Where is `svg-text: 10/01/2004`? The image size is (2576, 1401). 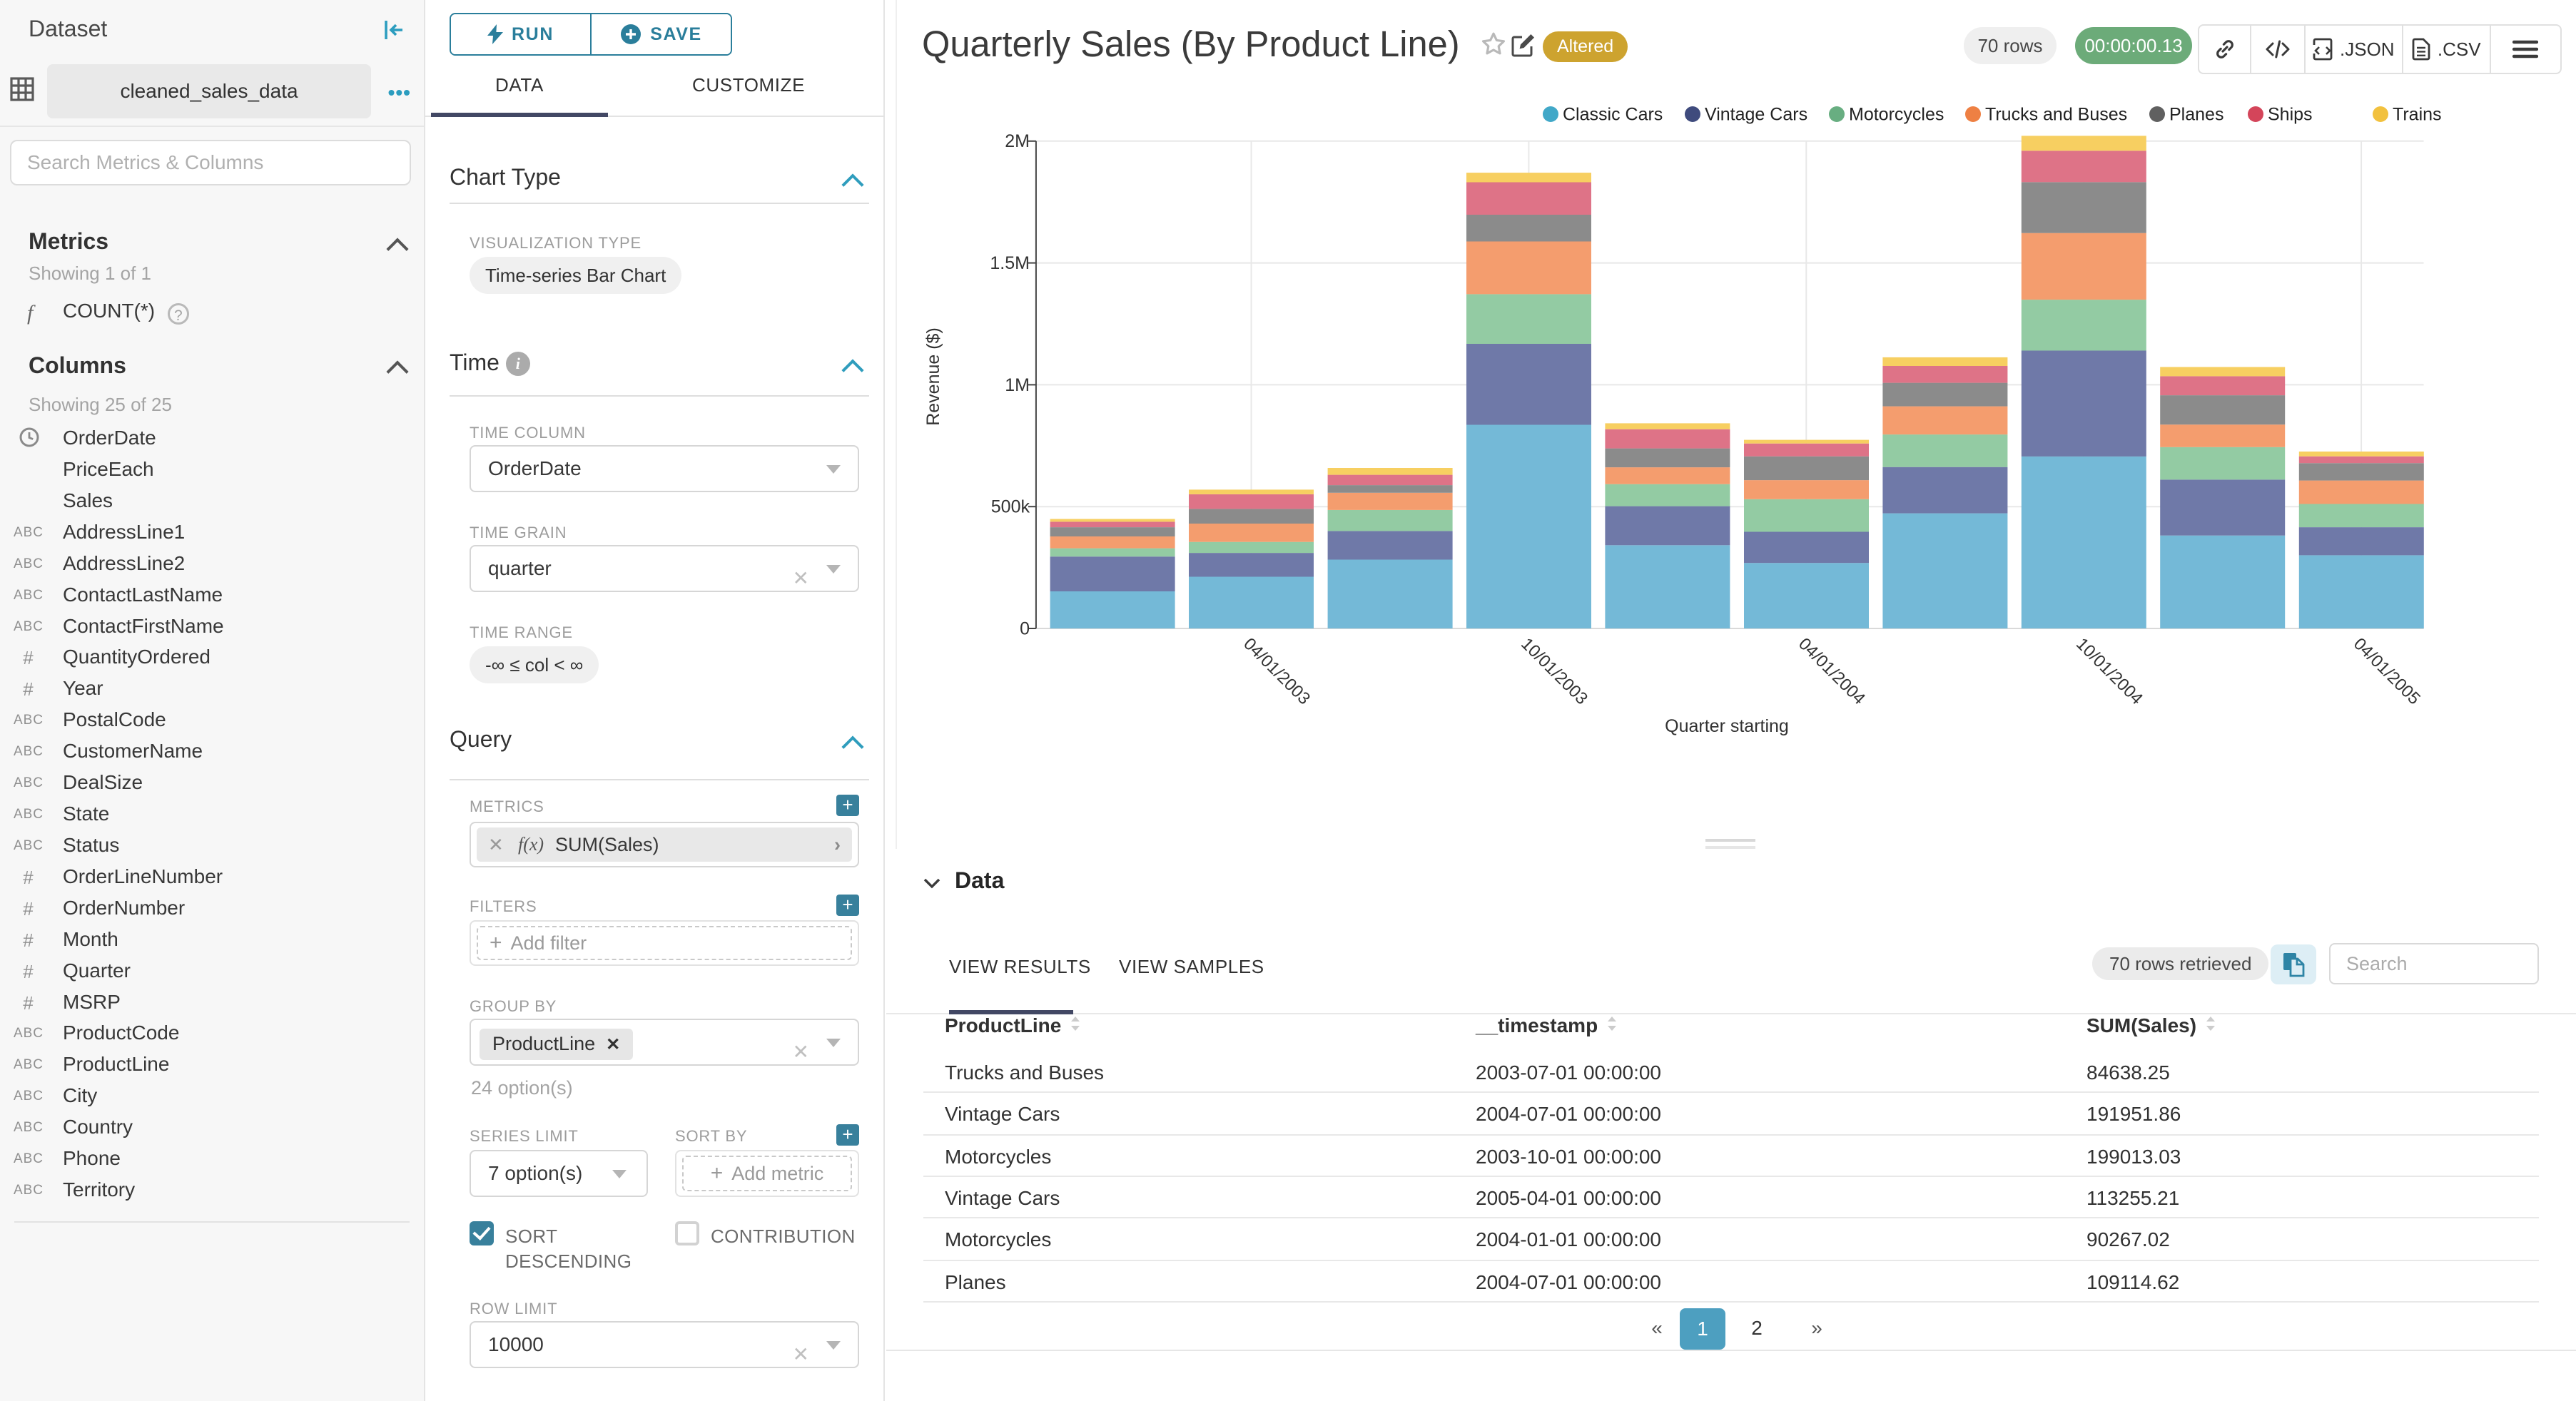 svg-text: 10/01/2004 is located at coordinates (2109, 671).